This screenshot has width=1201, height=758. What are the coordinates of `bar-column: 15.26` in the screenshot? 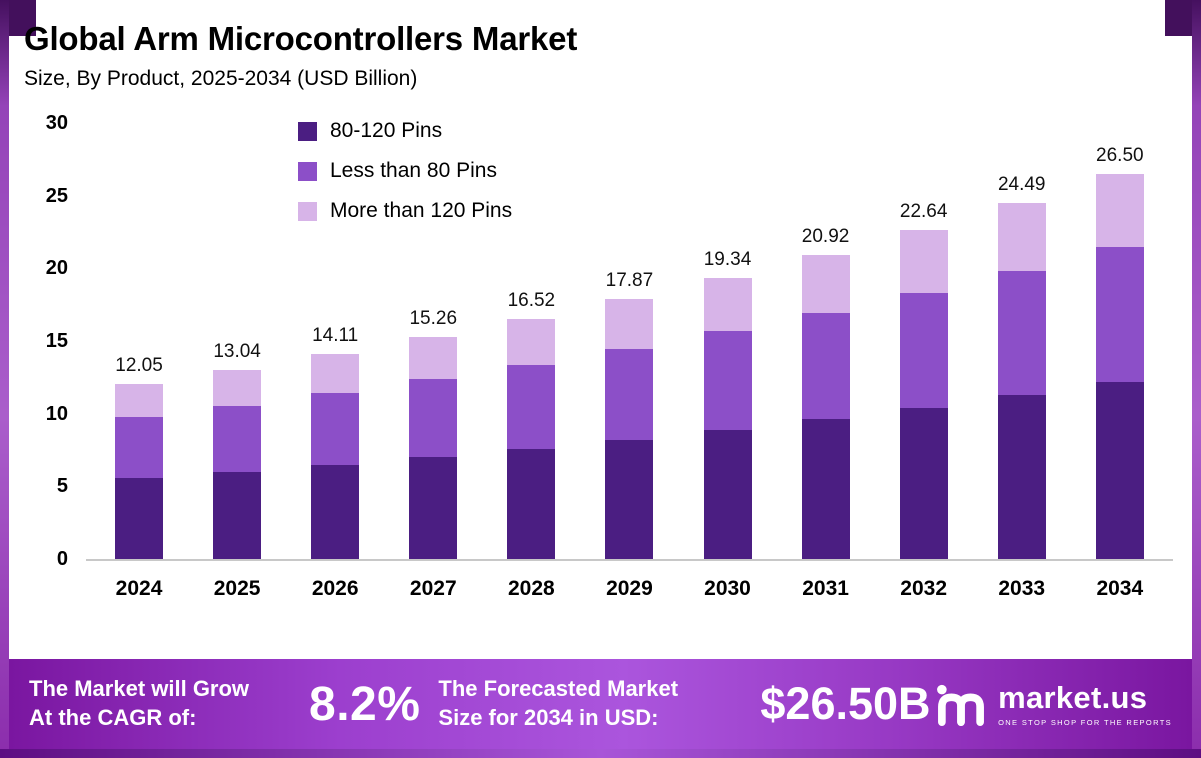 It's located at (433, 341).